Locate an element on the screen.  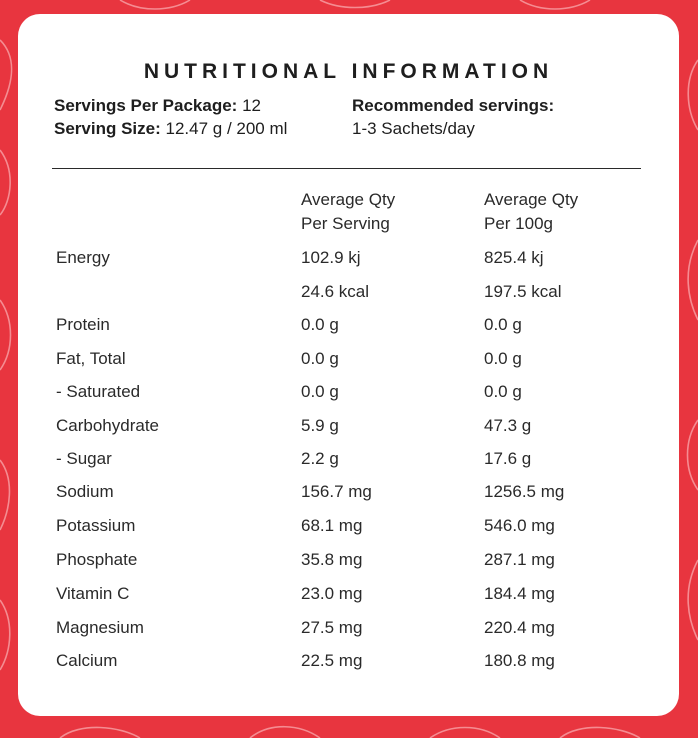
nutrient-name: - Saturated is located at coordinates (98, 391).